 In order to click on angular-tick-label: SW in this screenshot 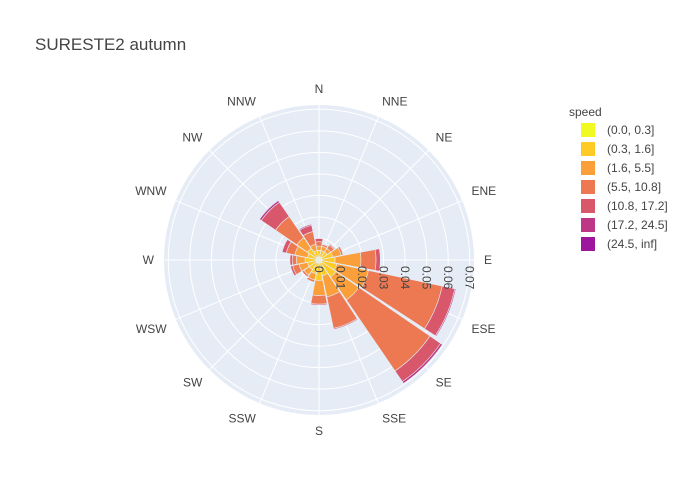, I will do `click(193, 383)`.